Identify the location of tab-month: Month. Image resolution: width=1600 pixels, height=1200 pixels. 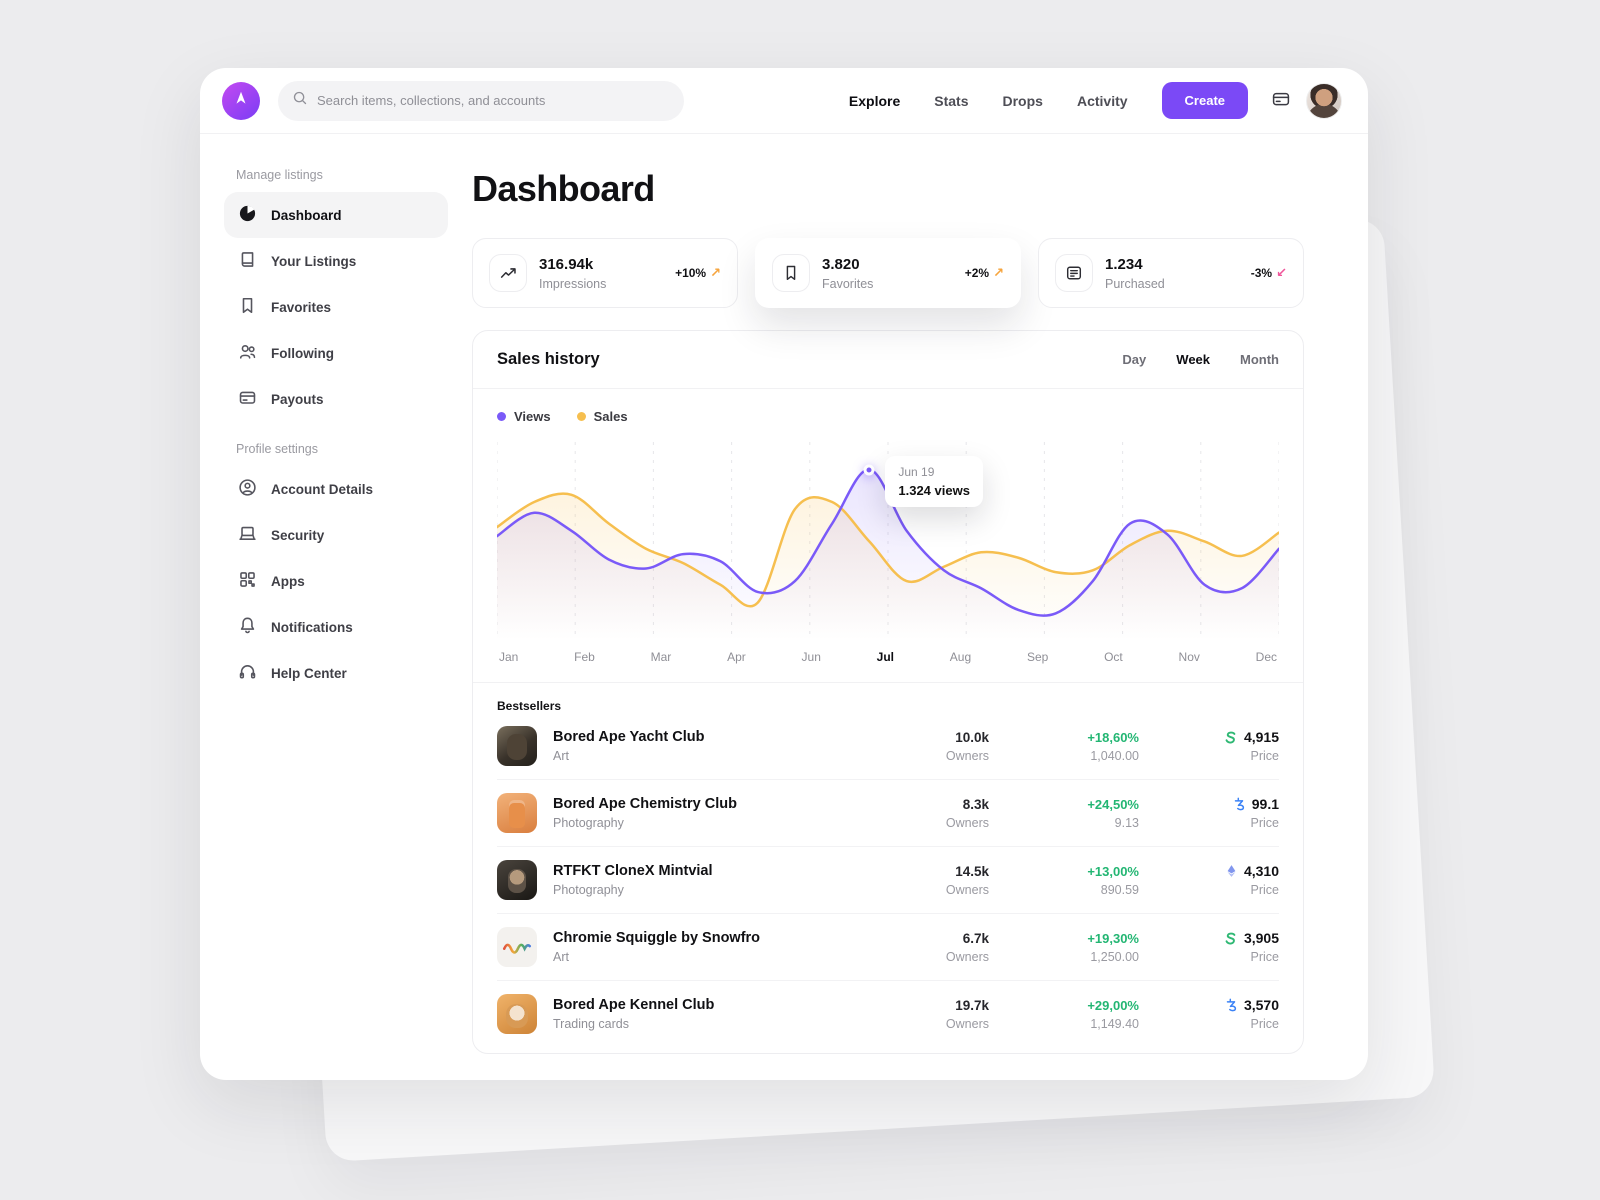
(1259, 359).